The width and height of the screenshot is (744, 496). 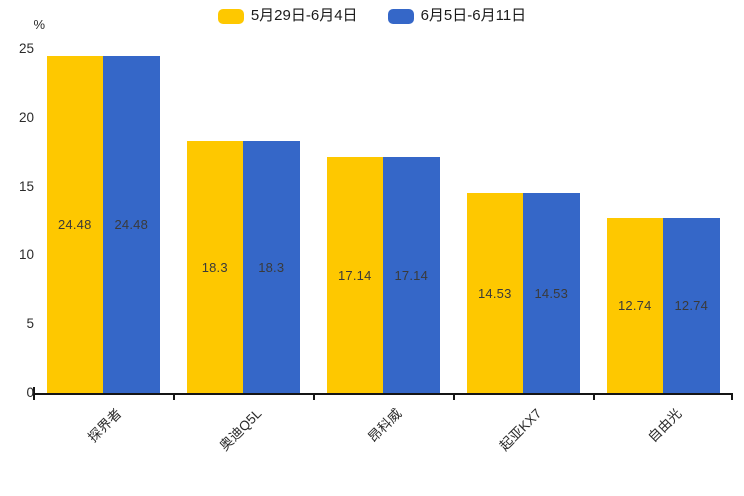 I want to click on legend-item-series1: 5月29日-6月4日, so click(x=287, y=16).